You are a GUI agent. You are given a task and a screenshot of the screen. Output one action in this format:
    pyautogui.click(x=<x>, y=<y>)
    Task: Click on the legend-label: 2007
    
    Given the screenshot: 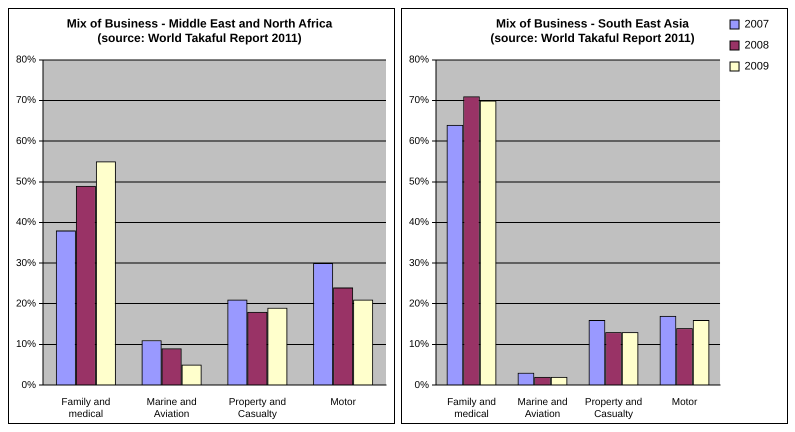 What is the action you would take?
    pyautogui.click(x=757, y=24)
    